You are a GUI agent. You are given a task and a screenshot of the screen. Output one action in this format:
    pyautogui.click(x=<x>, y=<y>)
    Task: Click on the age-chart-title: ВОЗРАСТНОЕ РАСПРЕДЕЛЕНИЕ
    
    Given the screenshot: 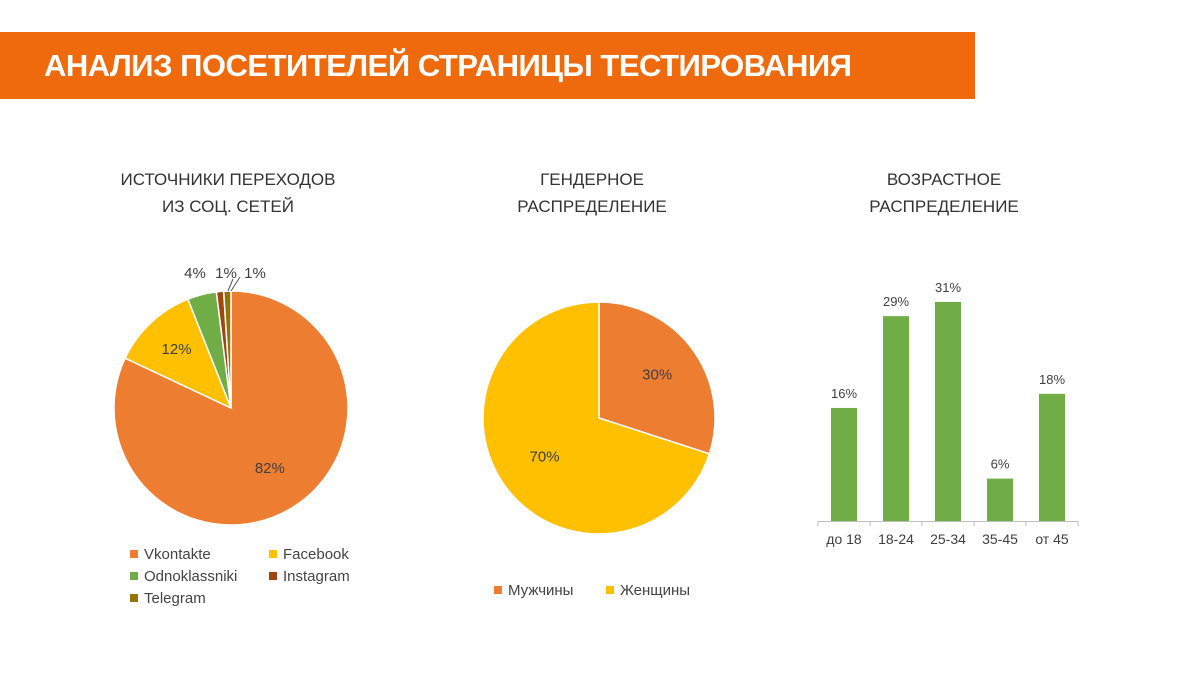 What is the action you would take?
    pyautogui.click(x=944, y=193)
    